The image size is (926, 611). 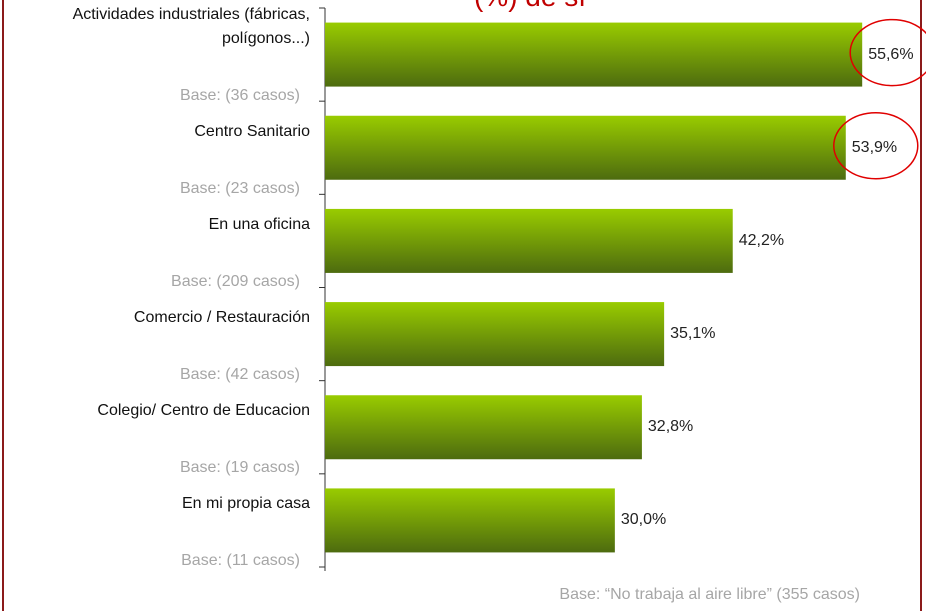 What do you see at coordinates (240, 561) in the screenshot?
I see `base-label: Base: (11 casos)` at bounding box center [240, 561].